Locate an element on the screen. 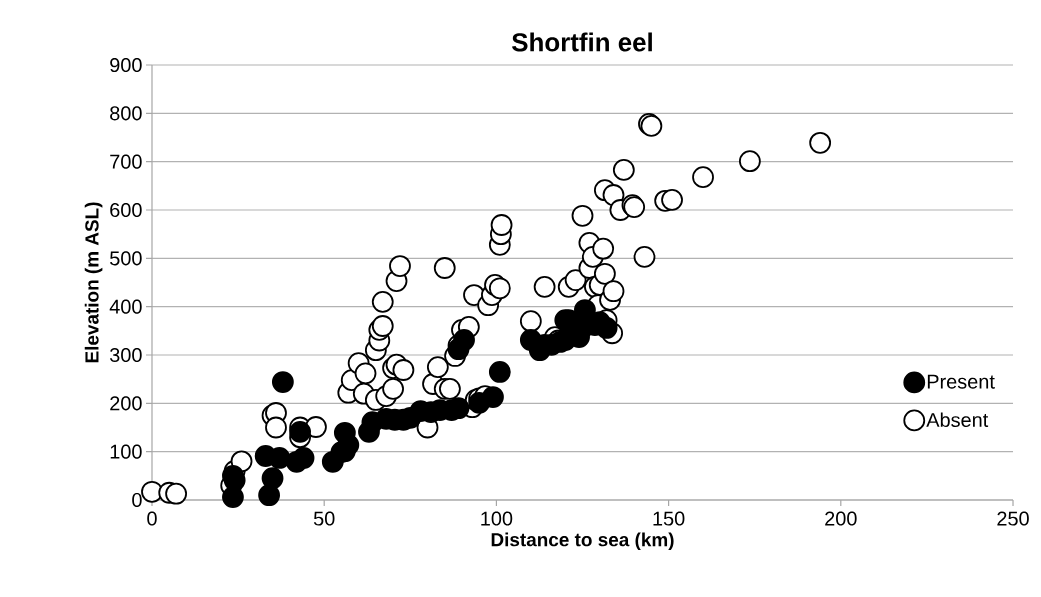  chart-title: Shortfin eel is located at coordinates (582, 42).